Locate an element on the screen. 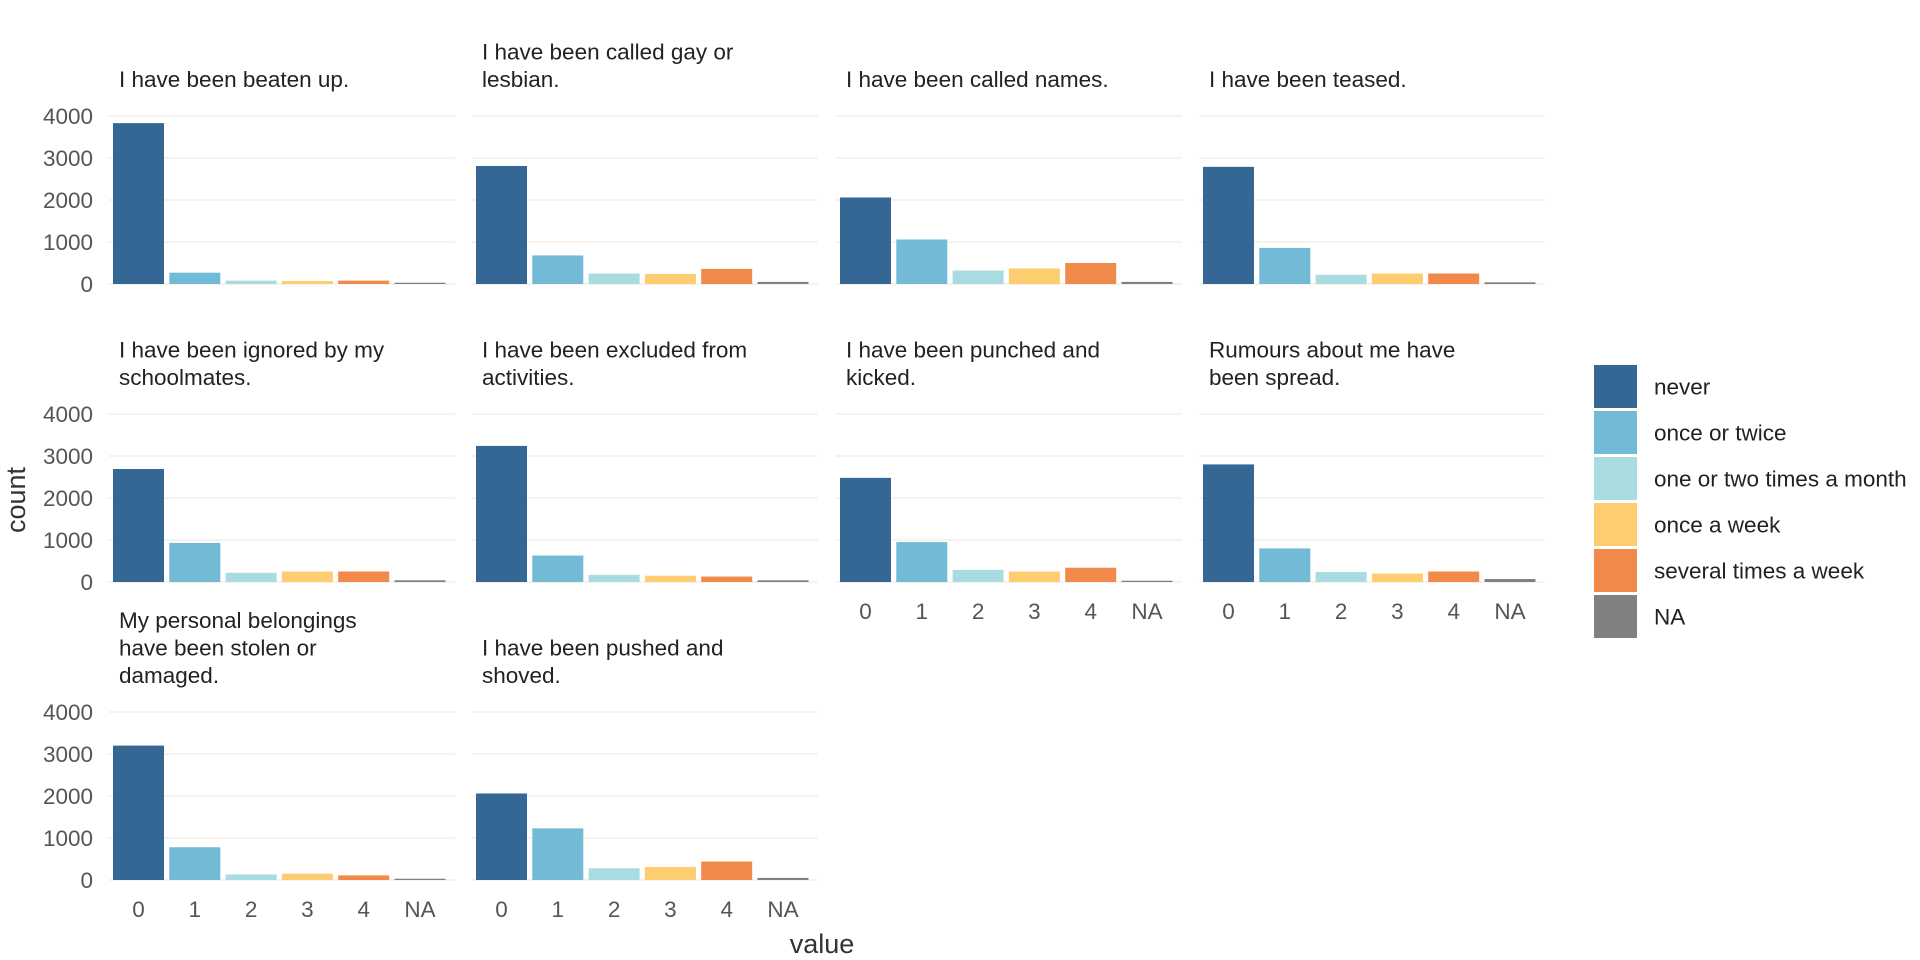 The width and height of the screenshot is (1920, 960). facet-title: I have been pushed and shoved. is located at coordinates (602, 662).